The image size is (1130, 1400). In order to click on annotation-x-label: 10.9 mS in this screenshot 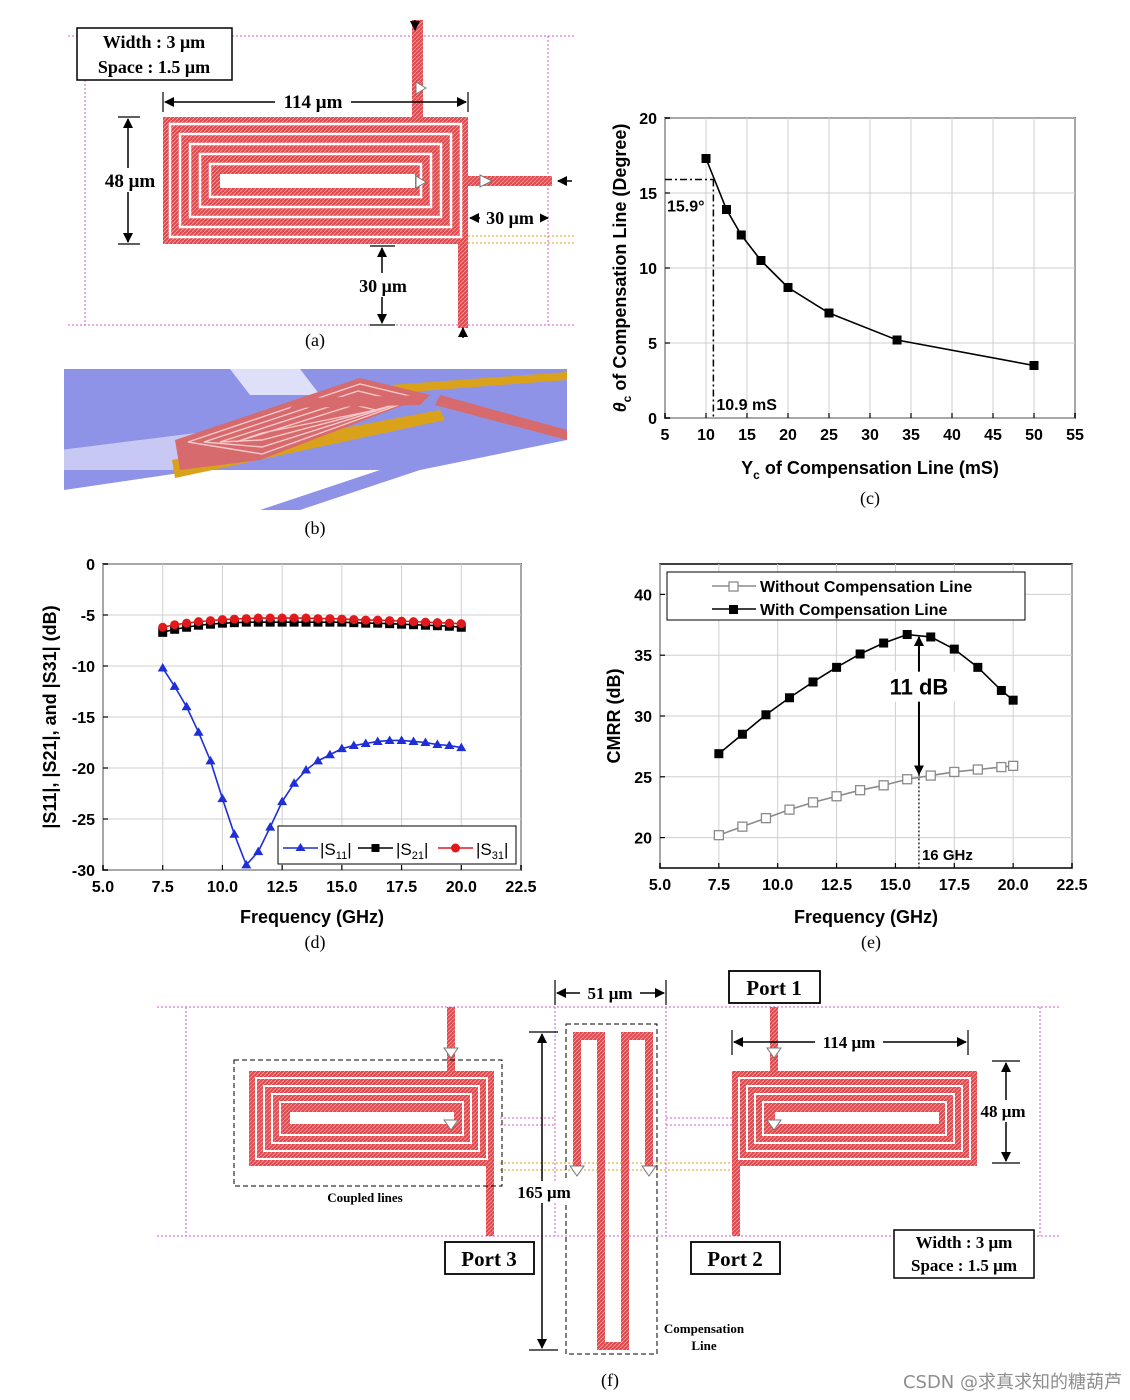, I will do `click(746, 405)`.